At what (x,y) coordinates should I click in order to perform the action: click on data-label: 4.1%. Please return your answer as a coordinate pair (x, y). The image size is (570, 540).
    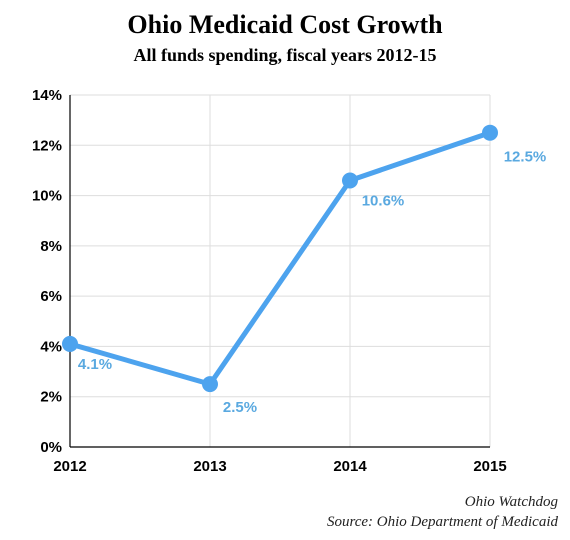
    Looking at the image, I should click on (95, 364).